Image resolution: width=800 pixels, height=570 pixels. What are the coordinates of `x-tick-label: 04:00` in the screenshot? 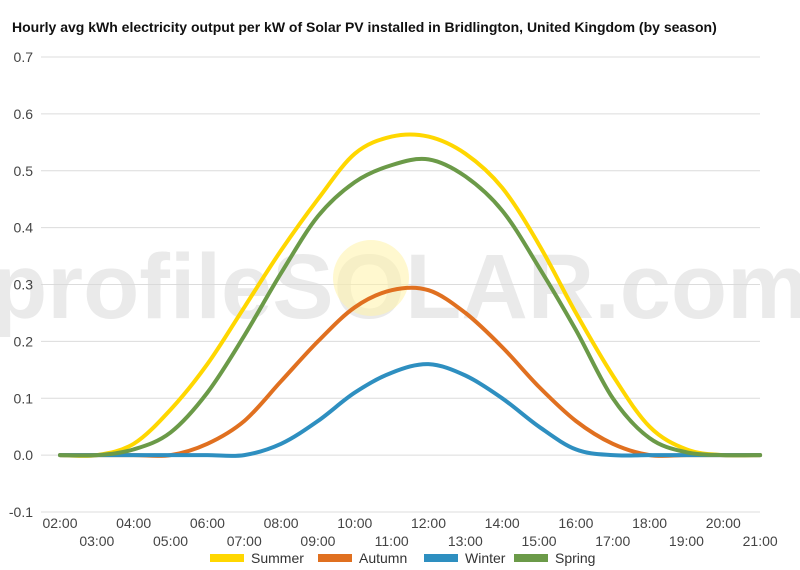 It's located at (133, 523).